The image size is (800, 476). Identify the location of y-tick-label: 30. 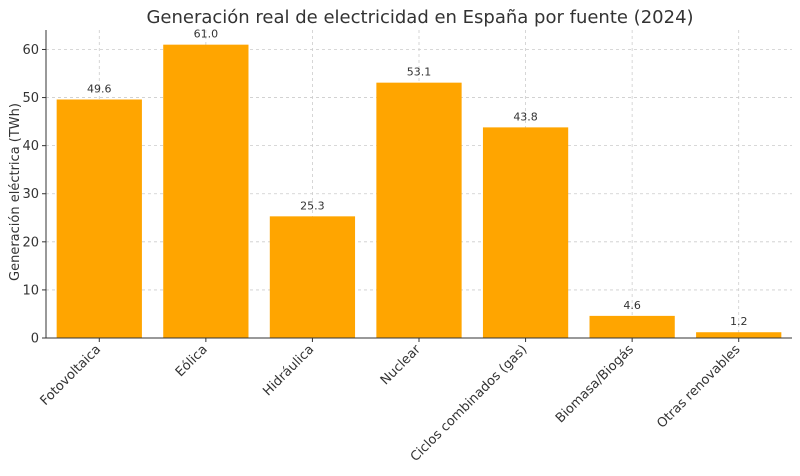
(30, 194).